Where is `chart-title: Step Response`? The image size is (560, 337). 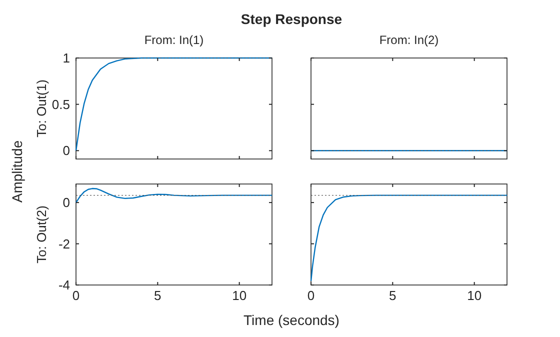 chart-title: Step Response is located at coordinates (291, 19).